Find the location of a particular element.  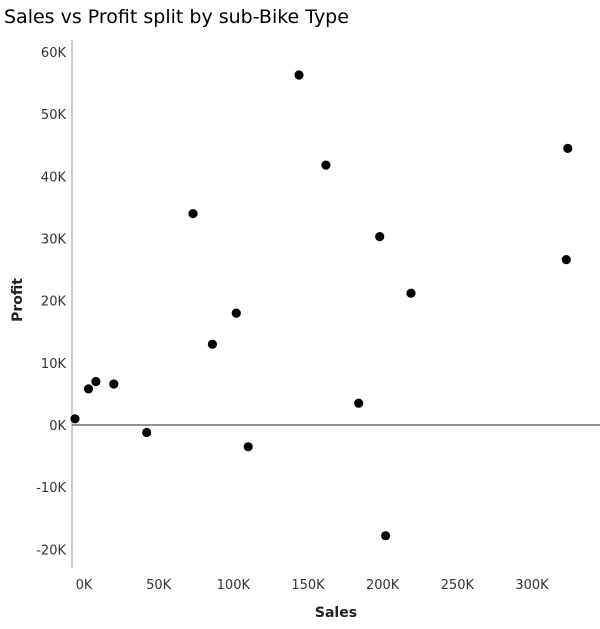

x-axis-tick-labels: 0K 50K 100K 150K 200K 250K 300K is located at coordinates (313, 585).